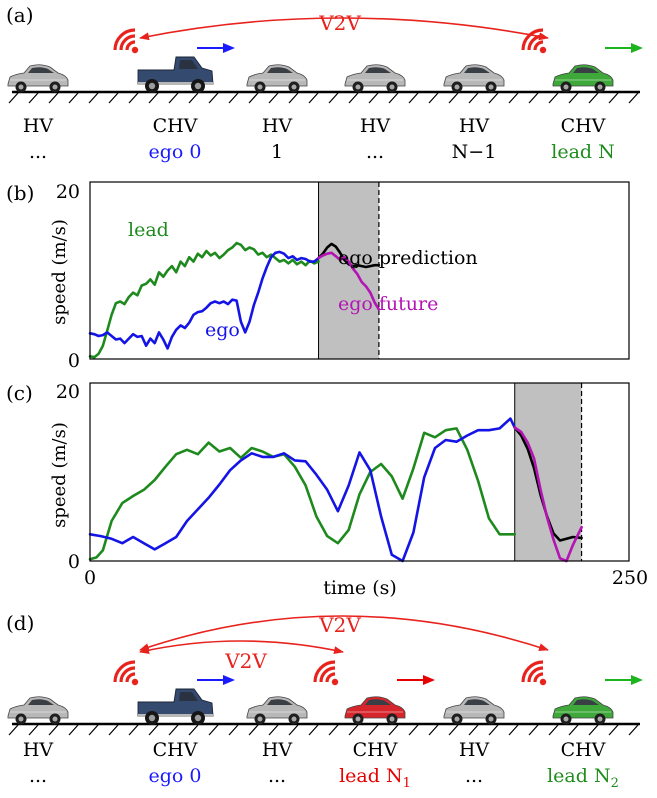  What do you see at coordinates (20, 15) in the screenshot?
I see `panel-a-tag: (a)` at bounding box center [20, 15].